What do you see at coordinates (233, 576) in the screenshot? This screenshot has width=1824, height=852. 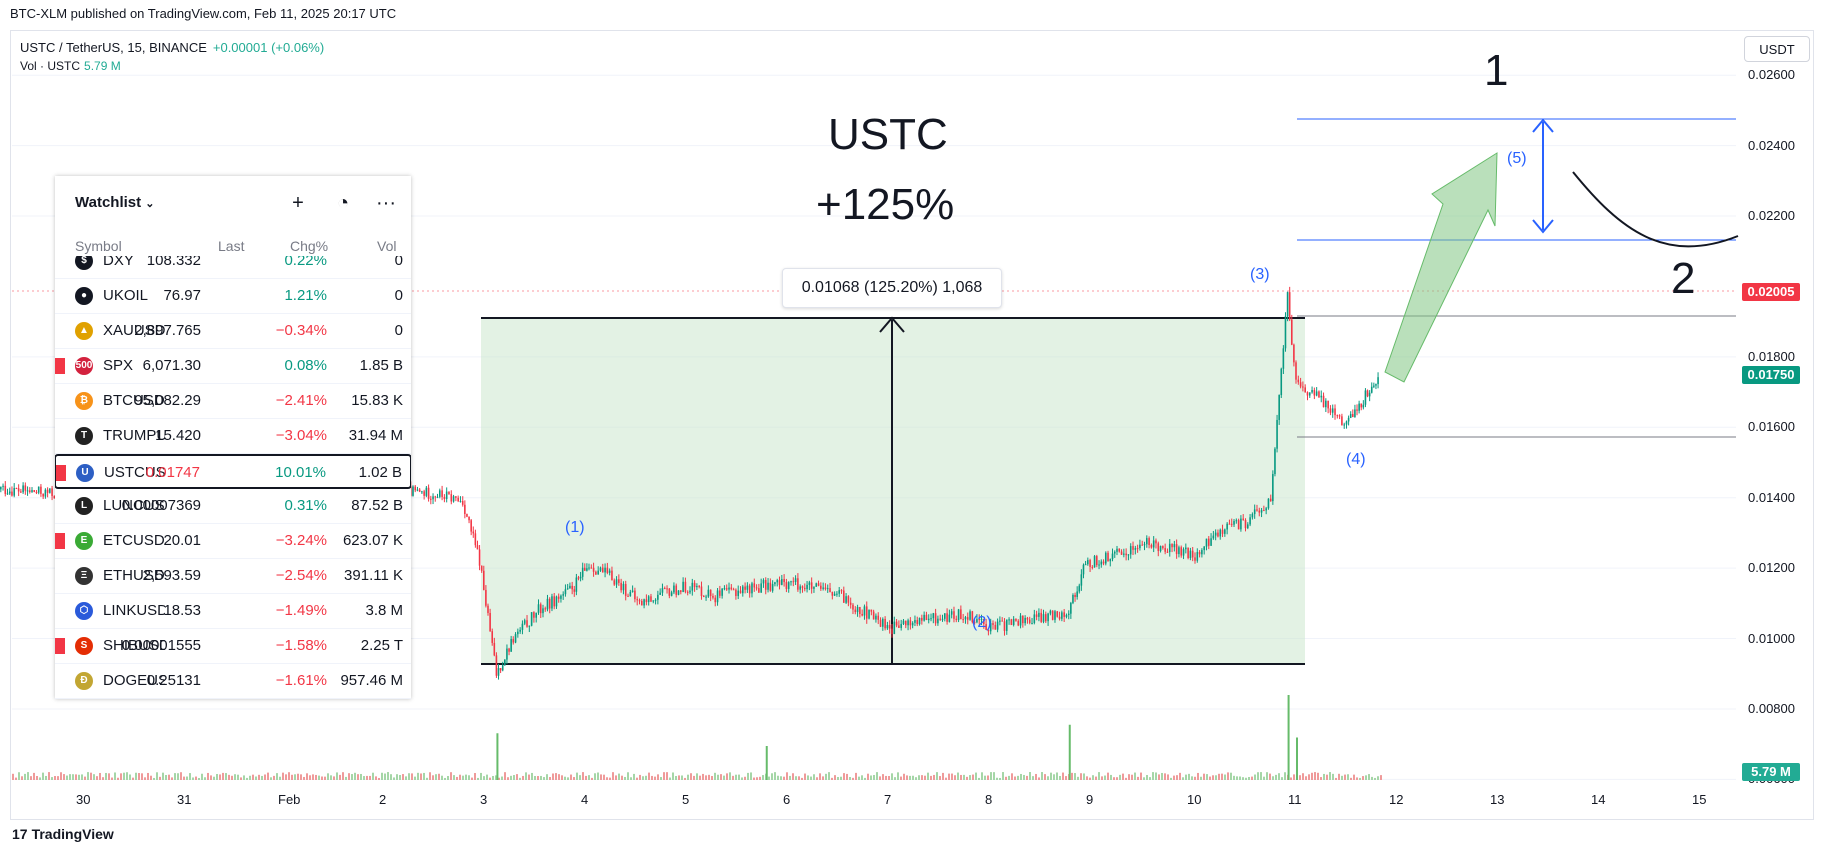 I see `watchlist-row: Ξ ETHUSDT2,593.59 −2.54% 391.11 K` at bounding box center [233, 576].